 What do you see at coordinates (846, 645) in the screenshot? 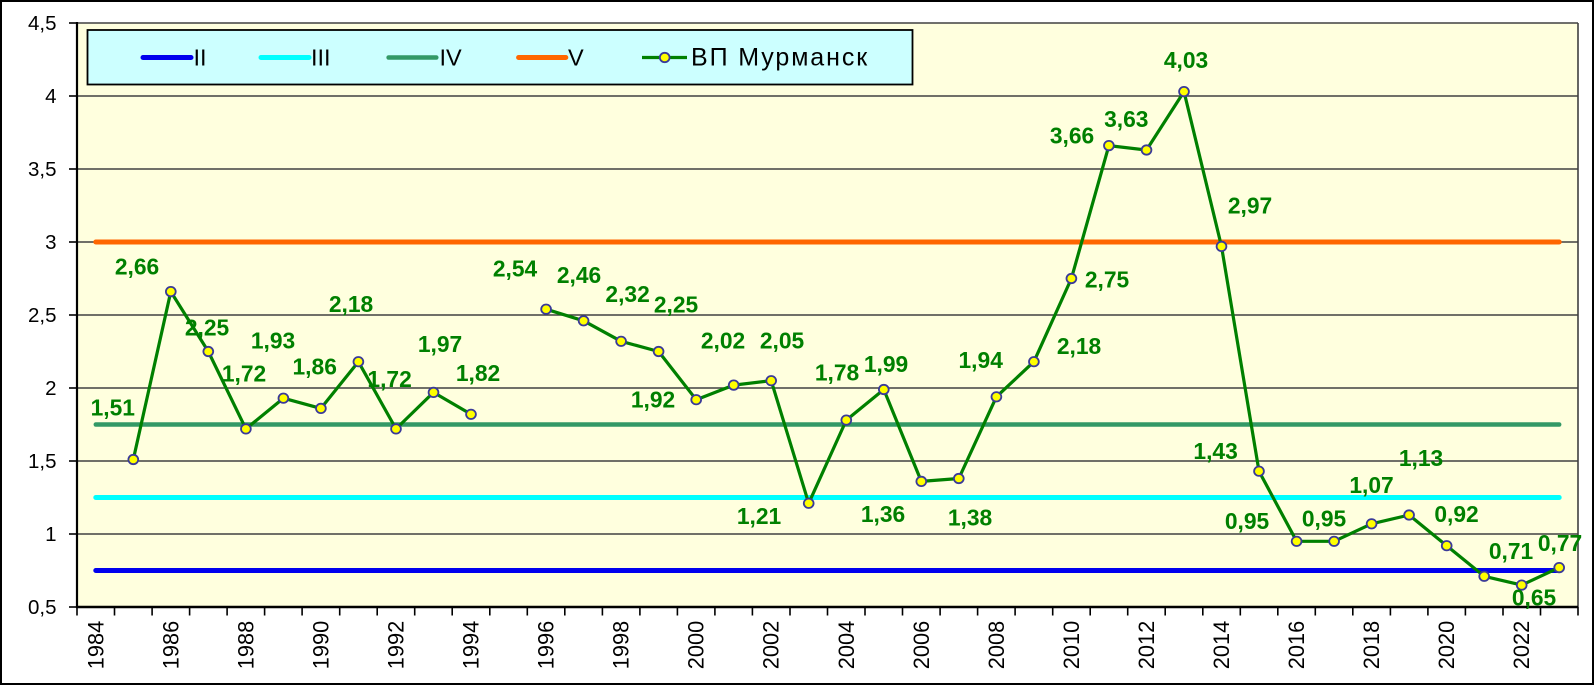
I see `svg-text: 2004` at bounding box center [846, 645].